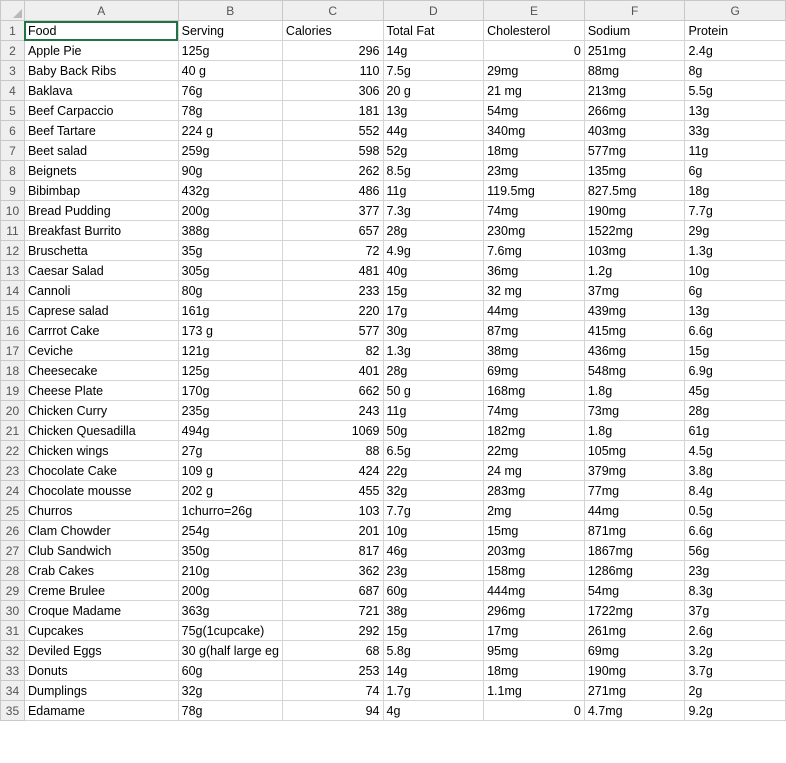 The height and width of the screenshot is (763, 786). What do you see at coordinates (534, 550) in the screenshot?
I see `cell-e27: 203mg` at bounding box center [534, 550].